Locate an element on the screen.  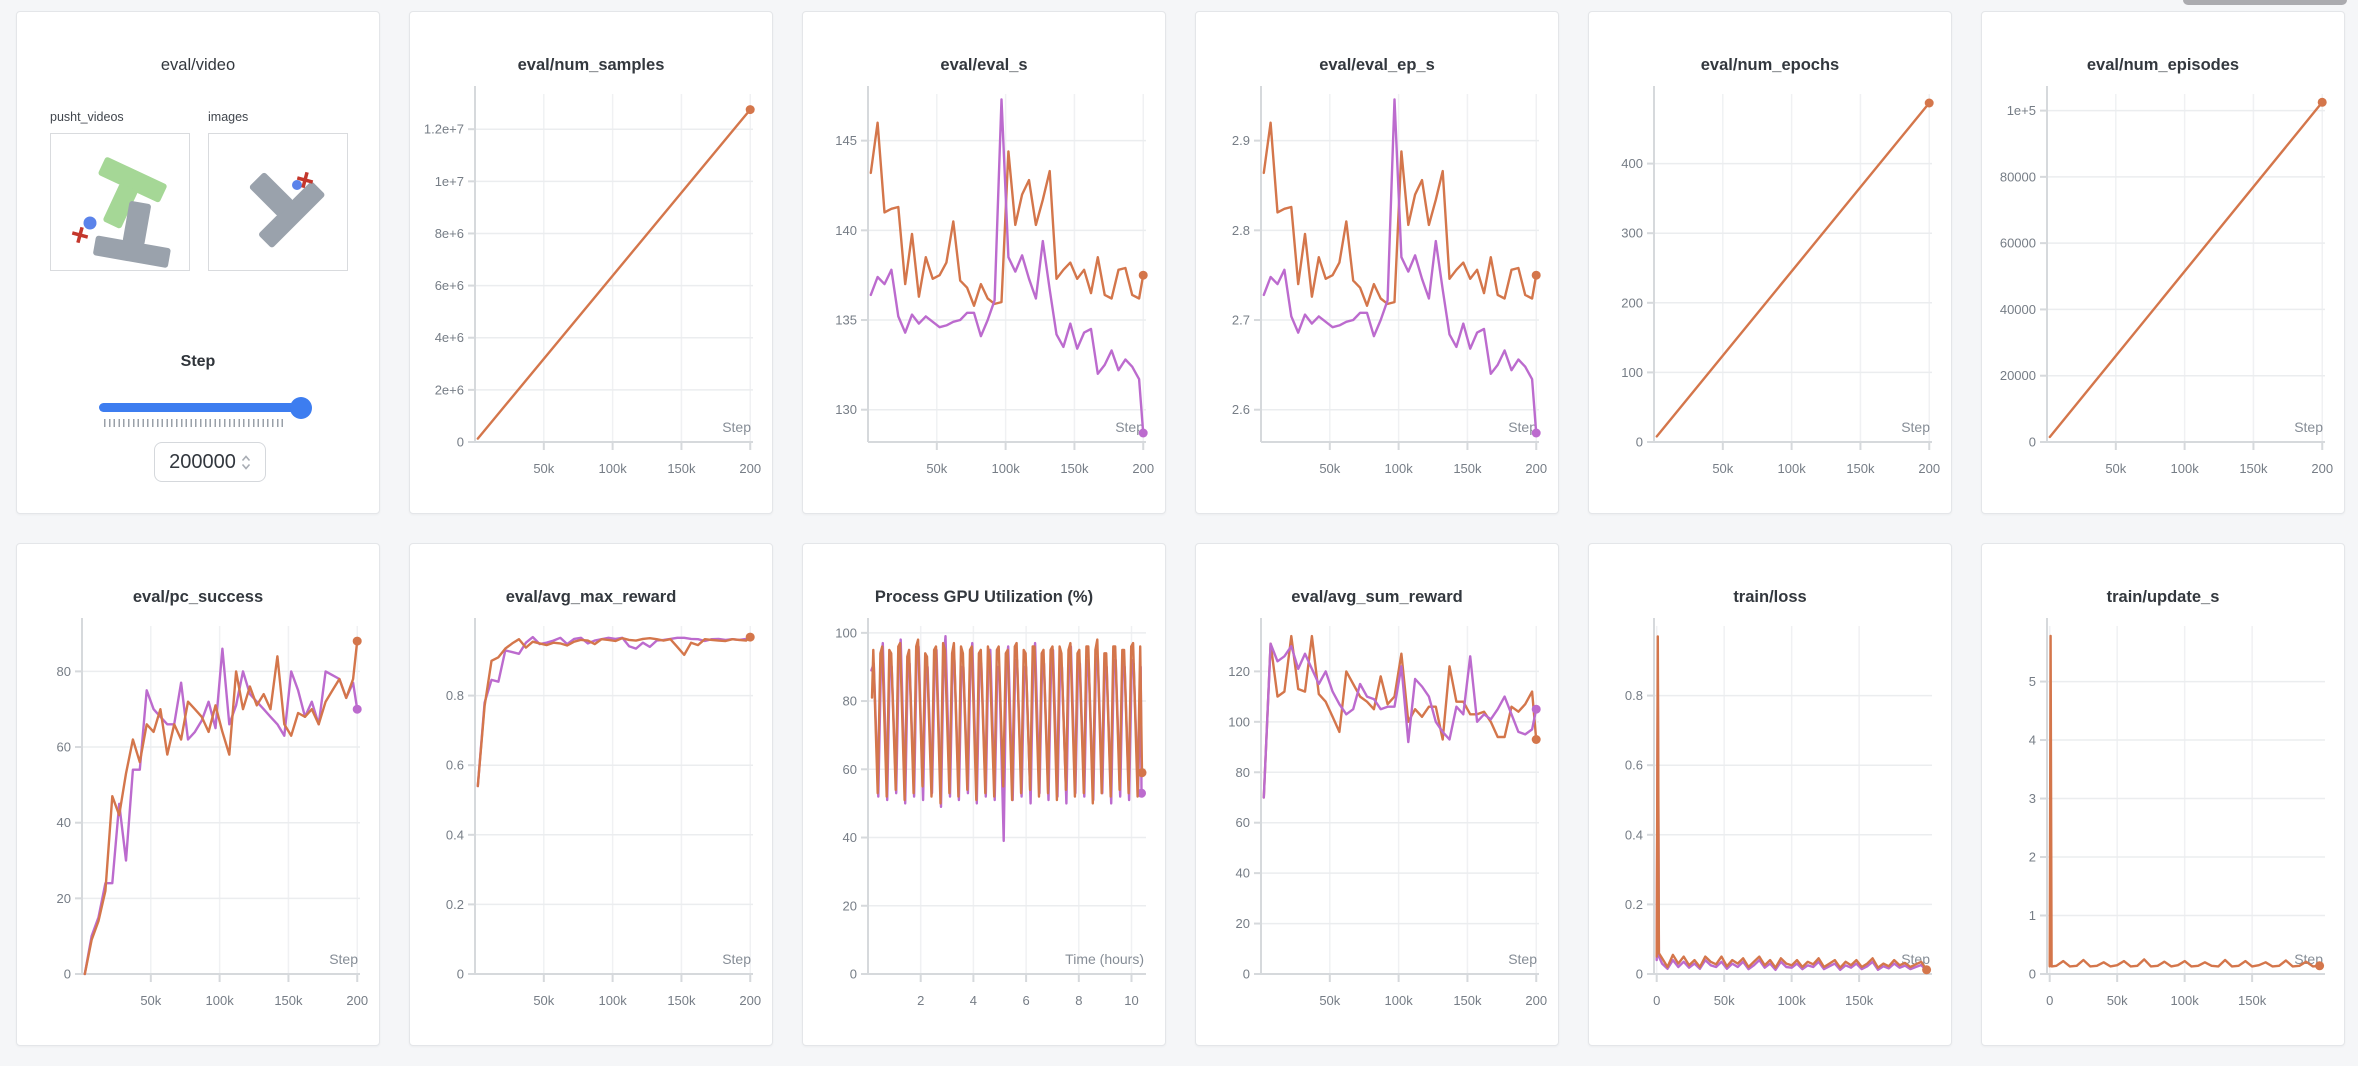
pusht-video-frame is located at coordinates (121, 212).